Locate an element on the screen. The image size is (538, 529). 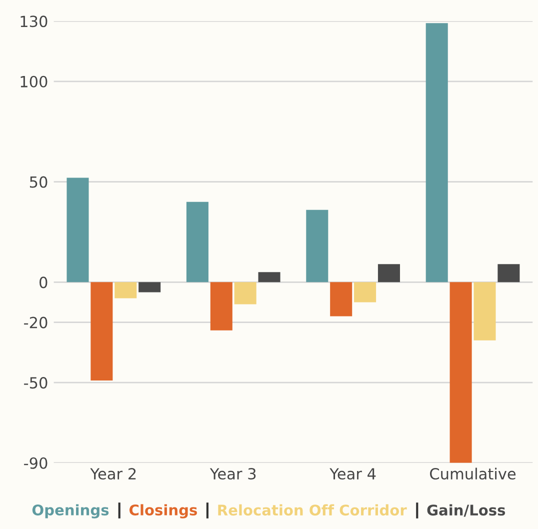
text: Relocation Off Corridor is located at coordinates (312, 510).